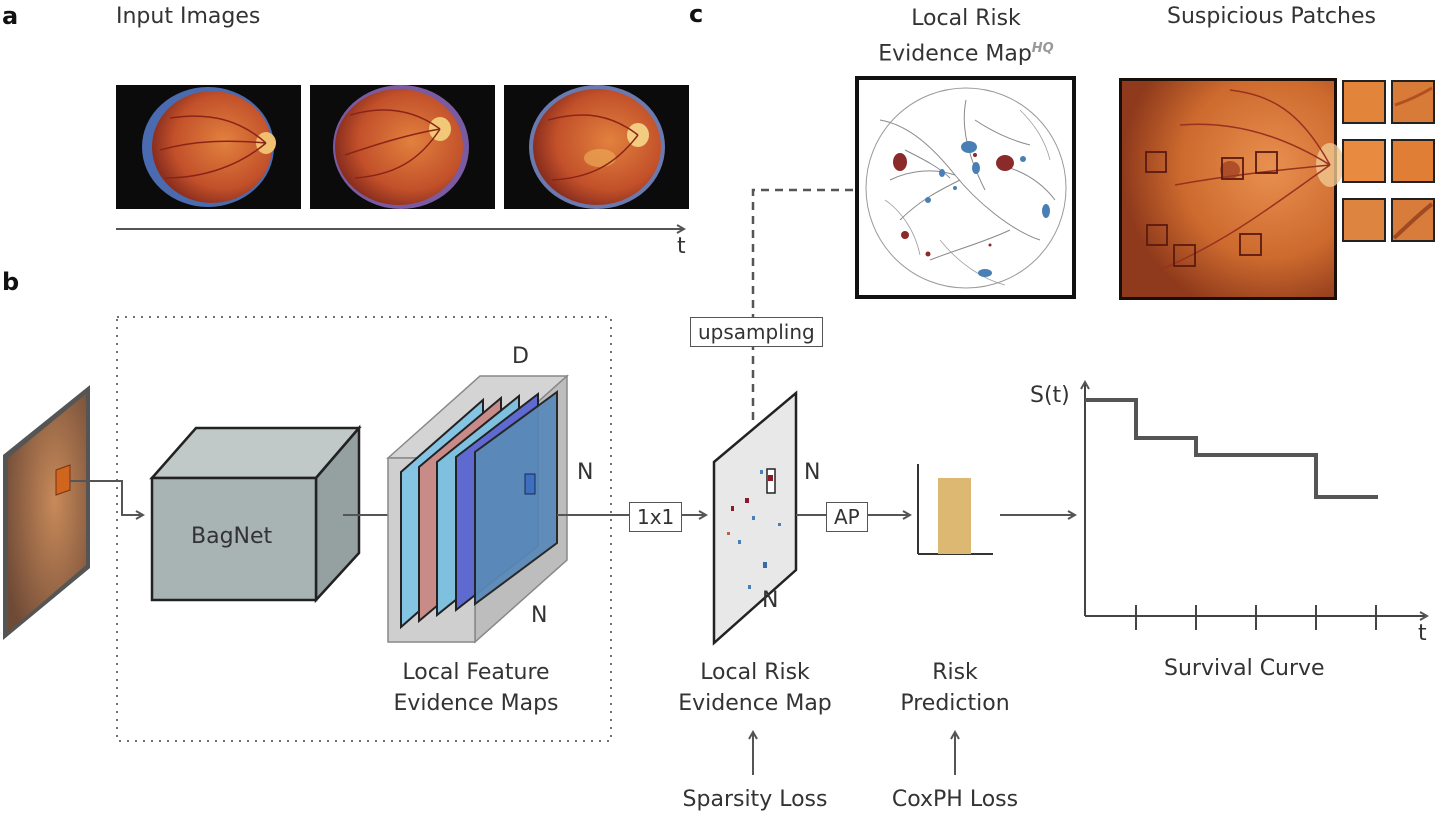 This screenshot has width=1438, height=815. I want to click on hq-map-title-text: Evidence Map, so click(955, 54).